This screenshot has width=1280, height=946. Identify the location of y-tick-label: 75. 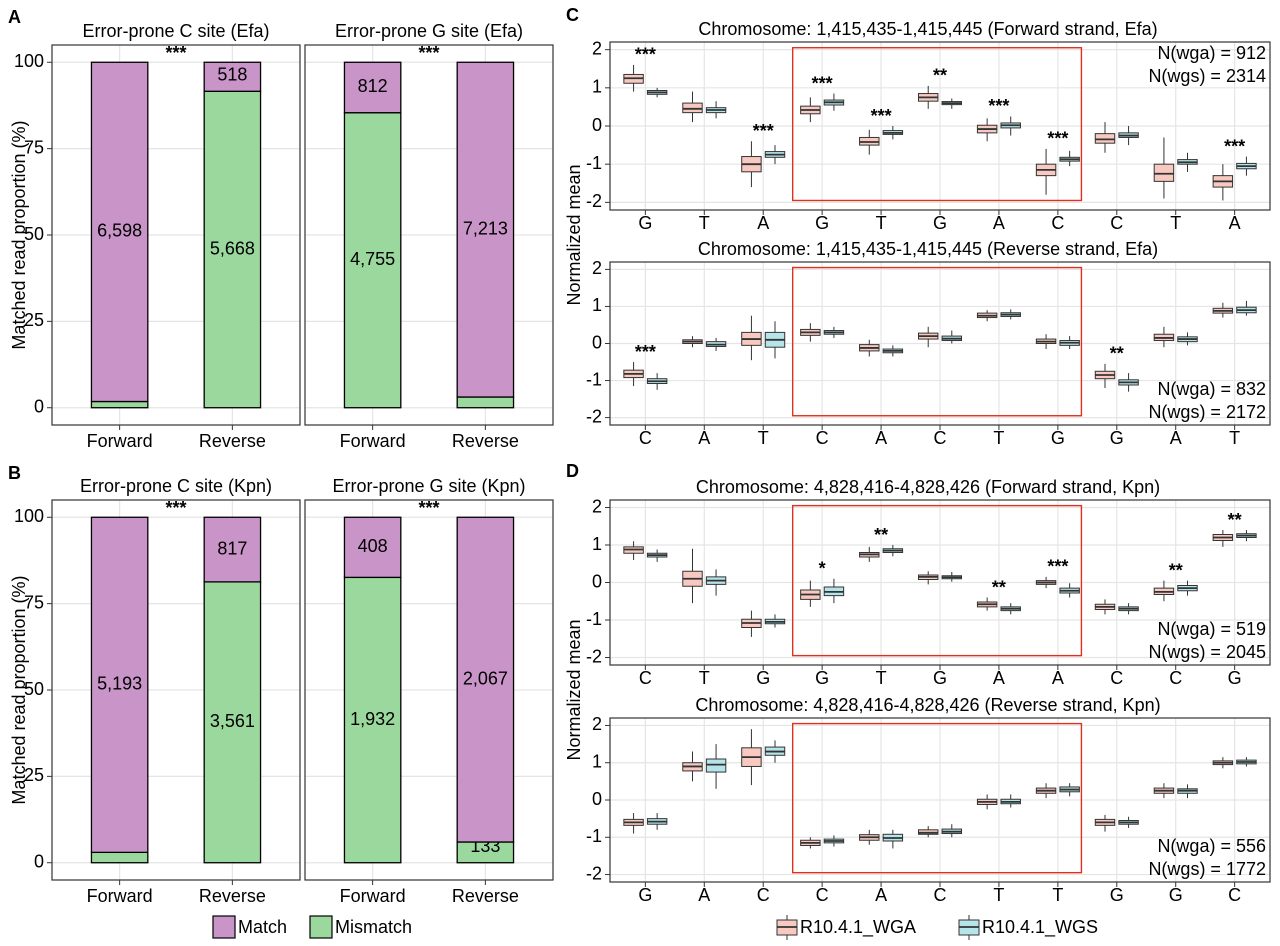
(34, 147).